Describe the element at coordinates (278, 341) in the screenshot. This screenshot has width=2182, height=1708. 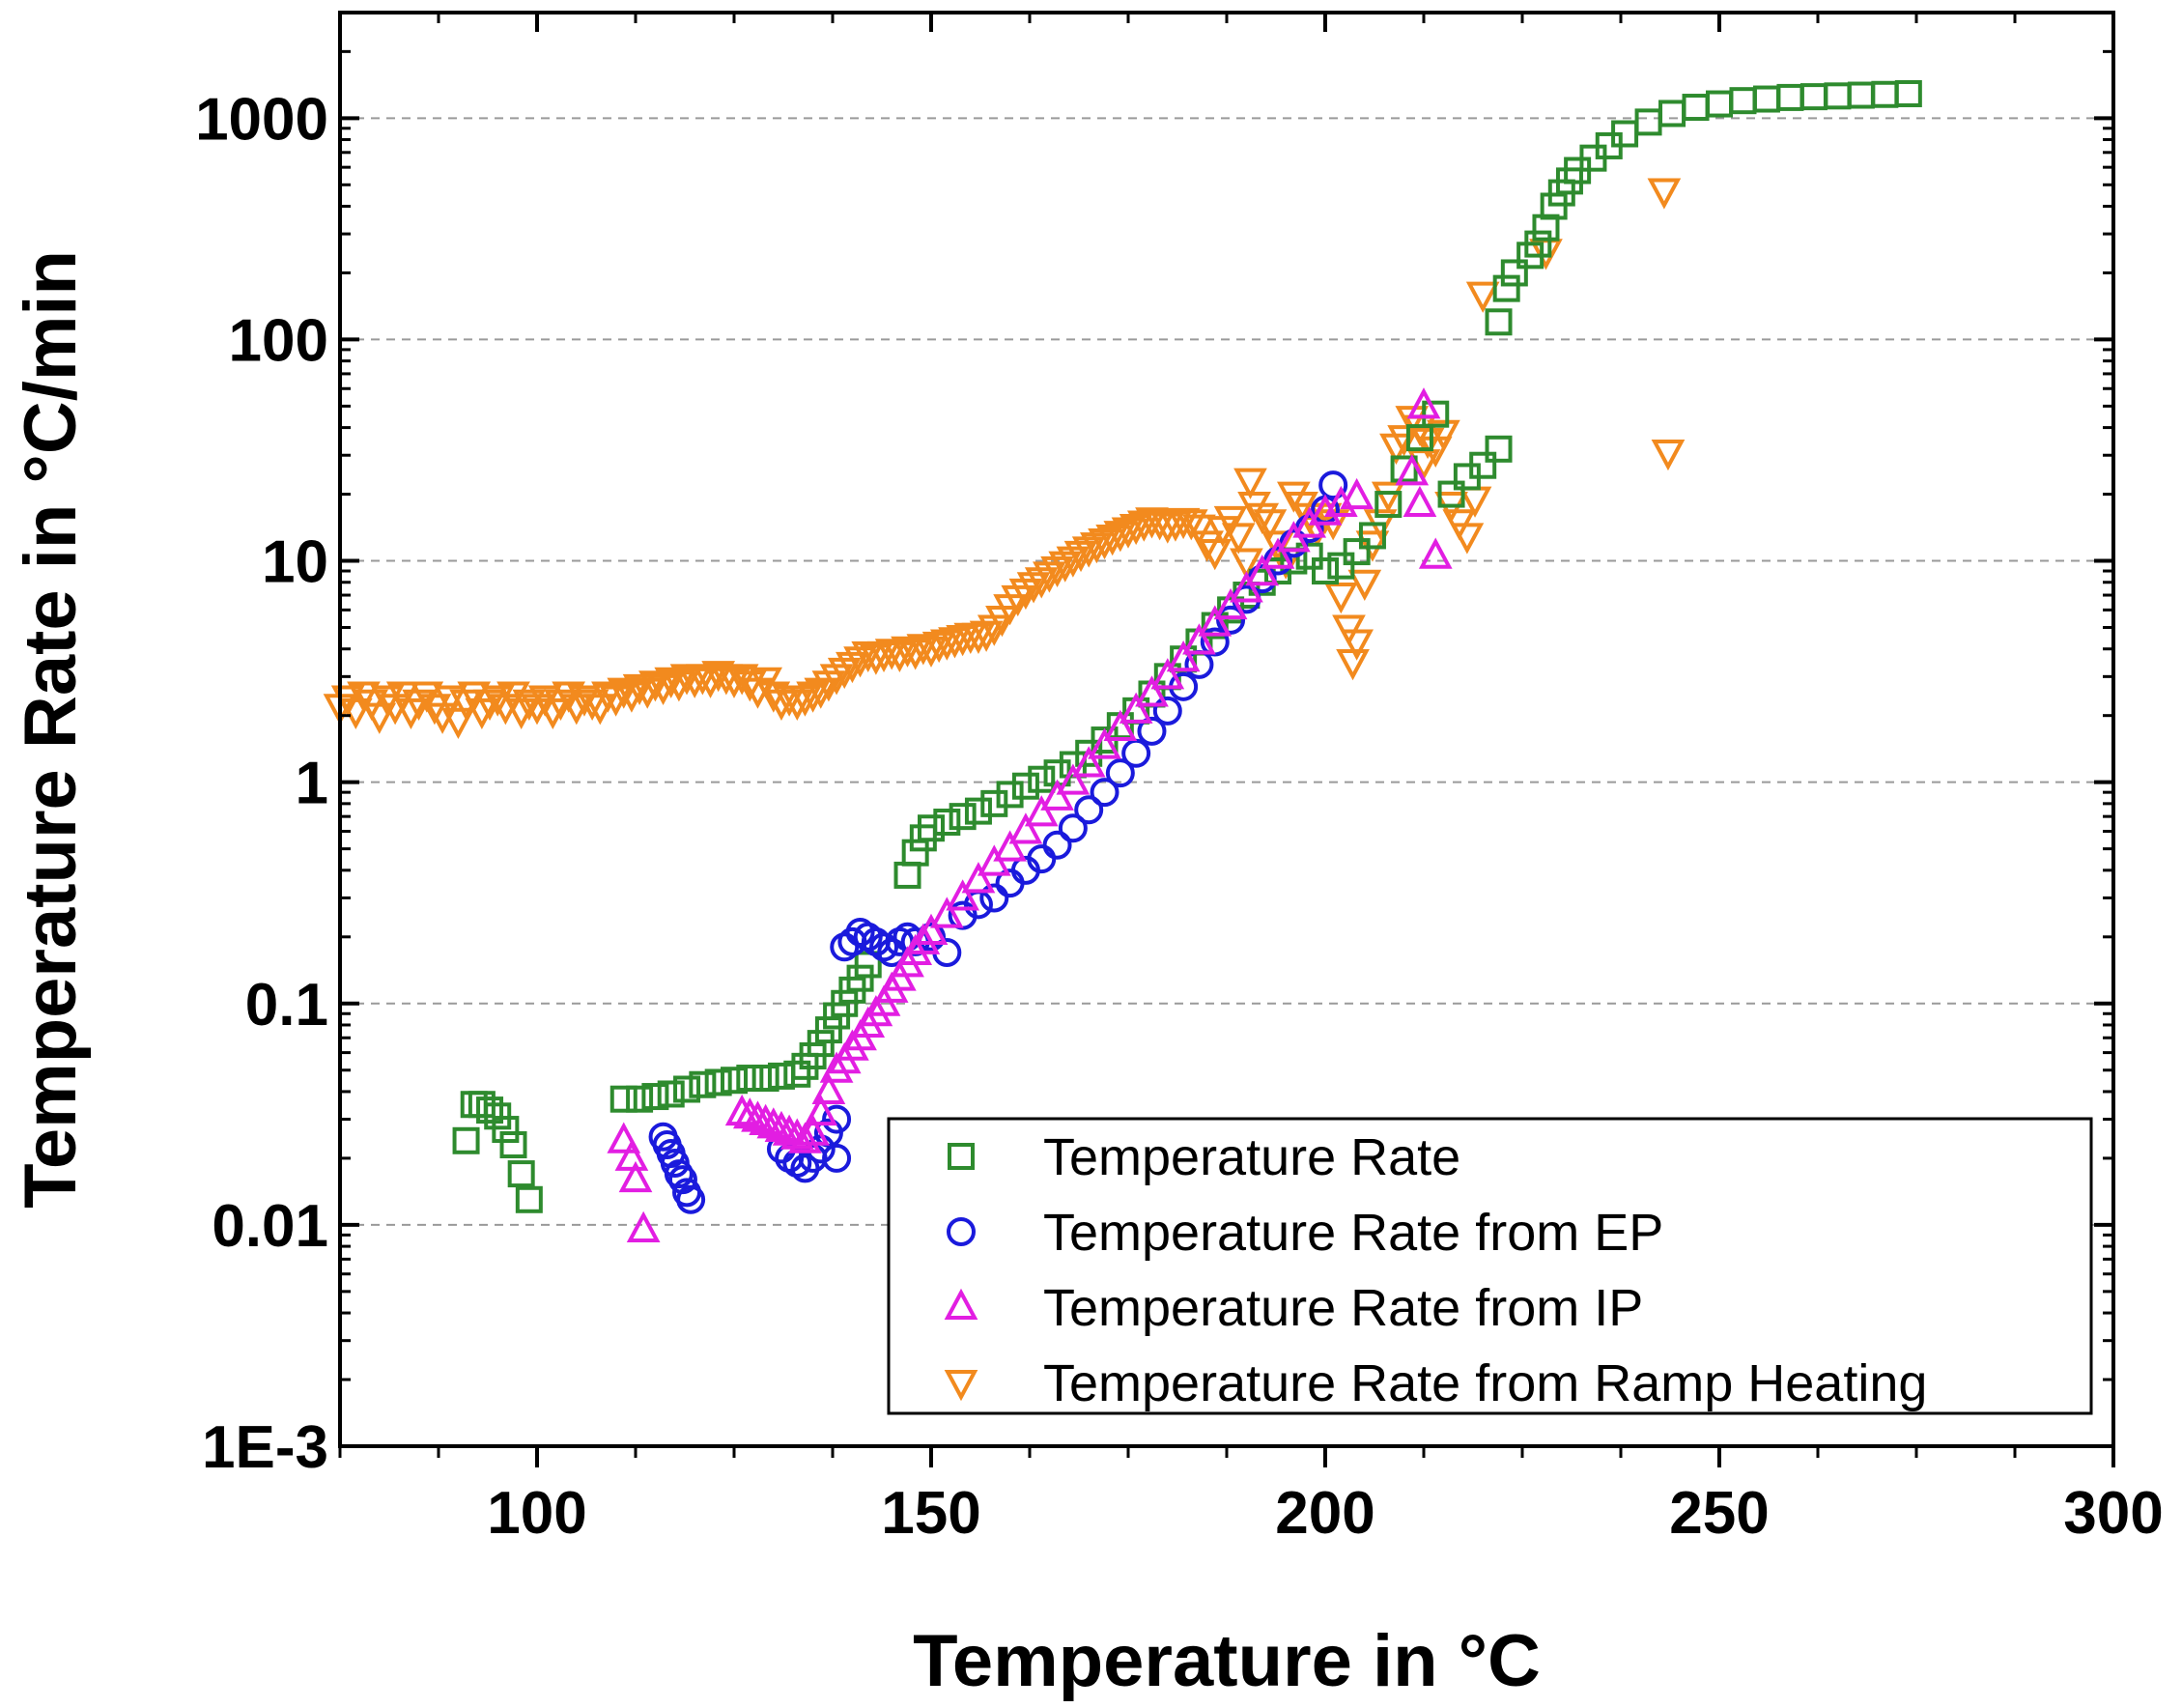
I see `y-tick-label: 100` at that location.